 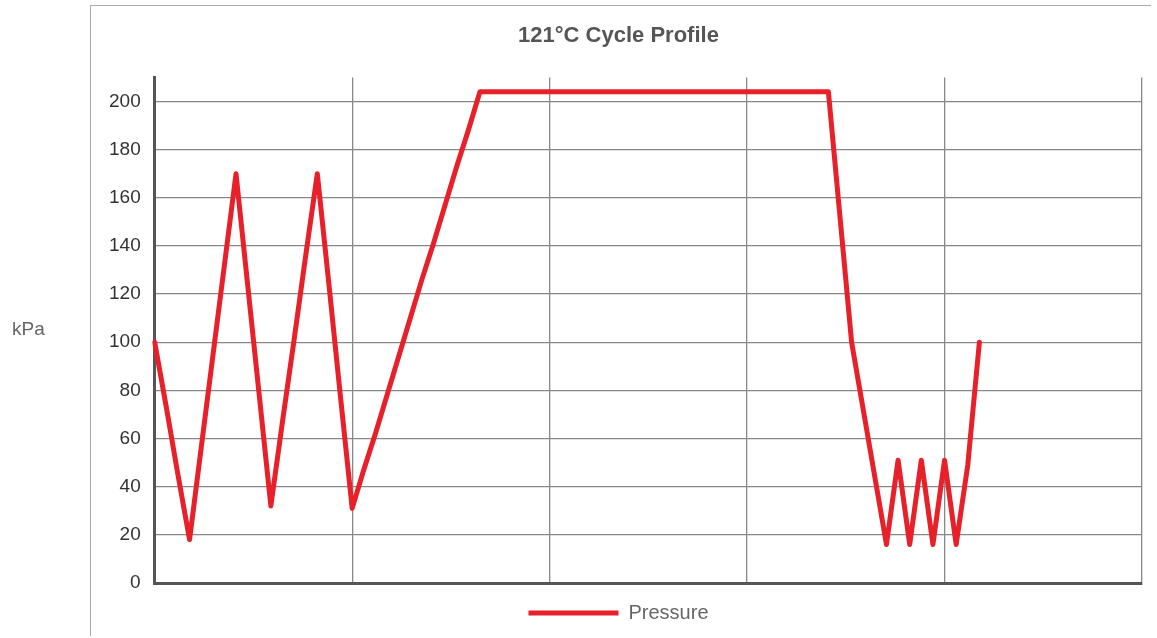 I want to click on legend-label: Pressure, so click(x=668, y=611).